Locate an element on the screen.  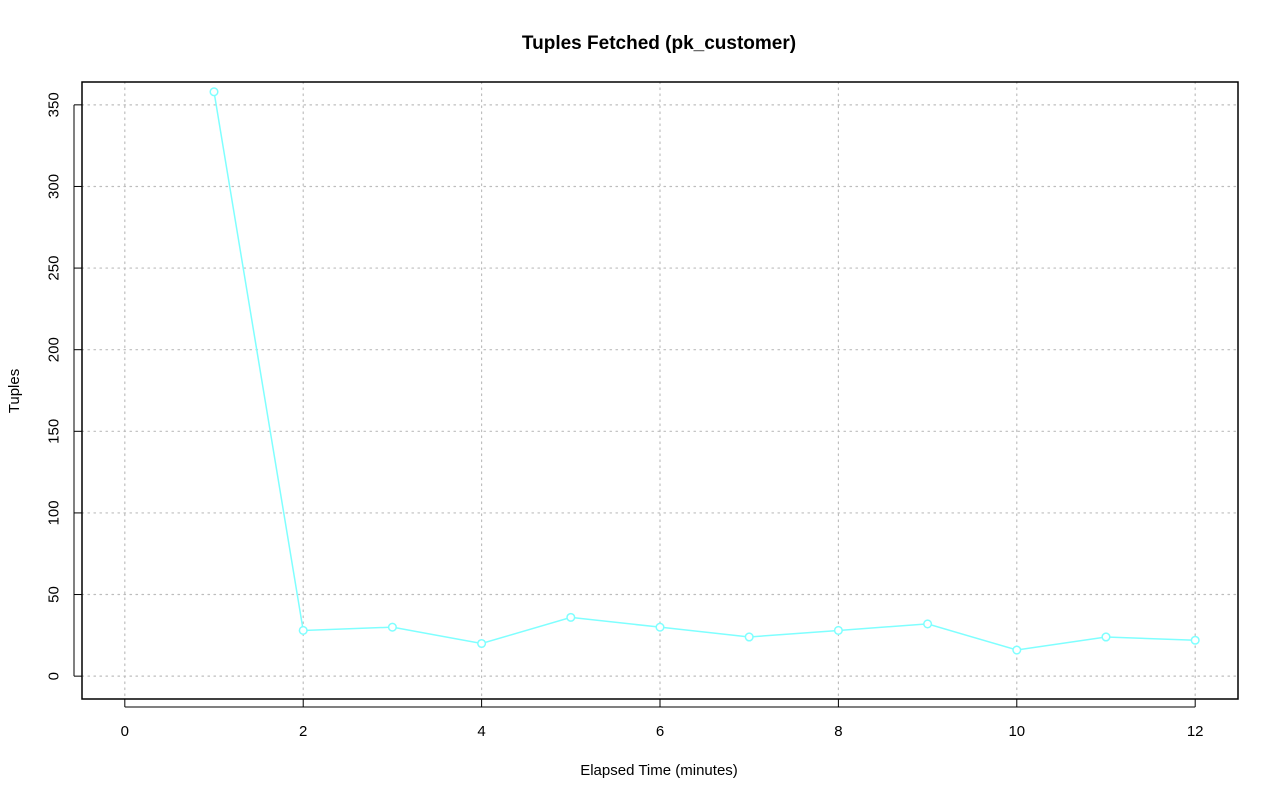
y-tick-label: 300 is located at coordinates (54, 186).